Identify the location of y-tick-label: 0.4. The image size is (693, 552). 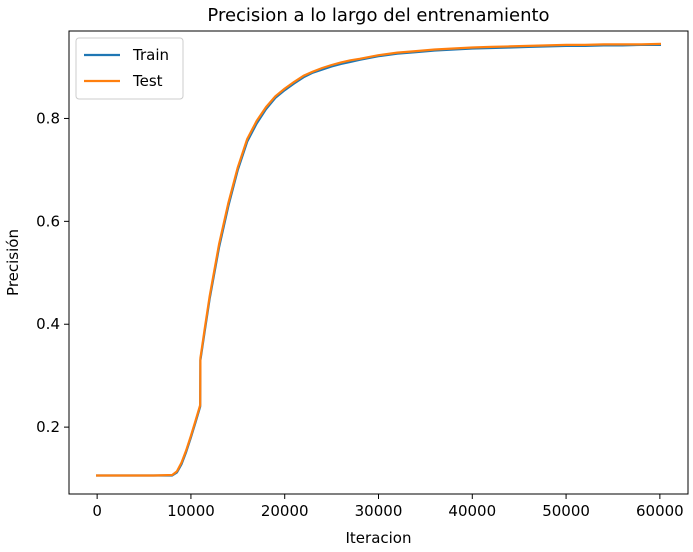
(48, 324).